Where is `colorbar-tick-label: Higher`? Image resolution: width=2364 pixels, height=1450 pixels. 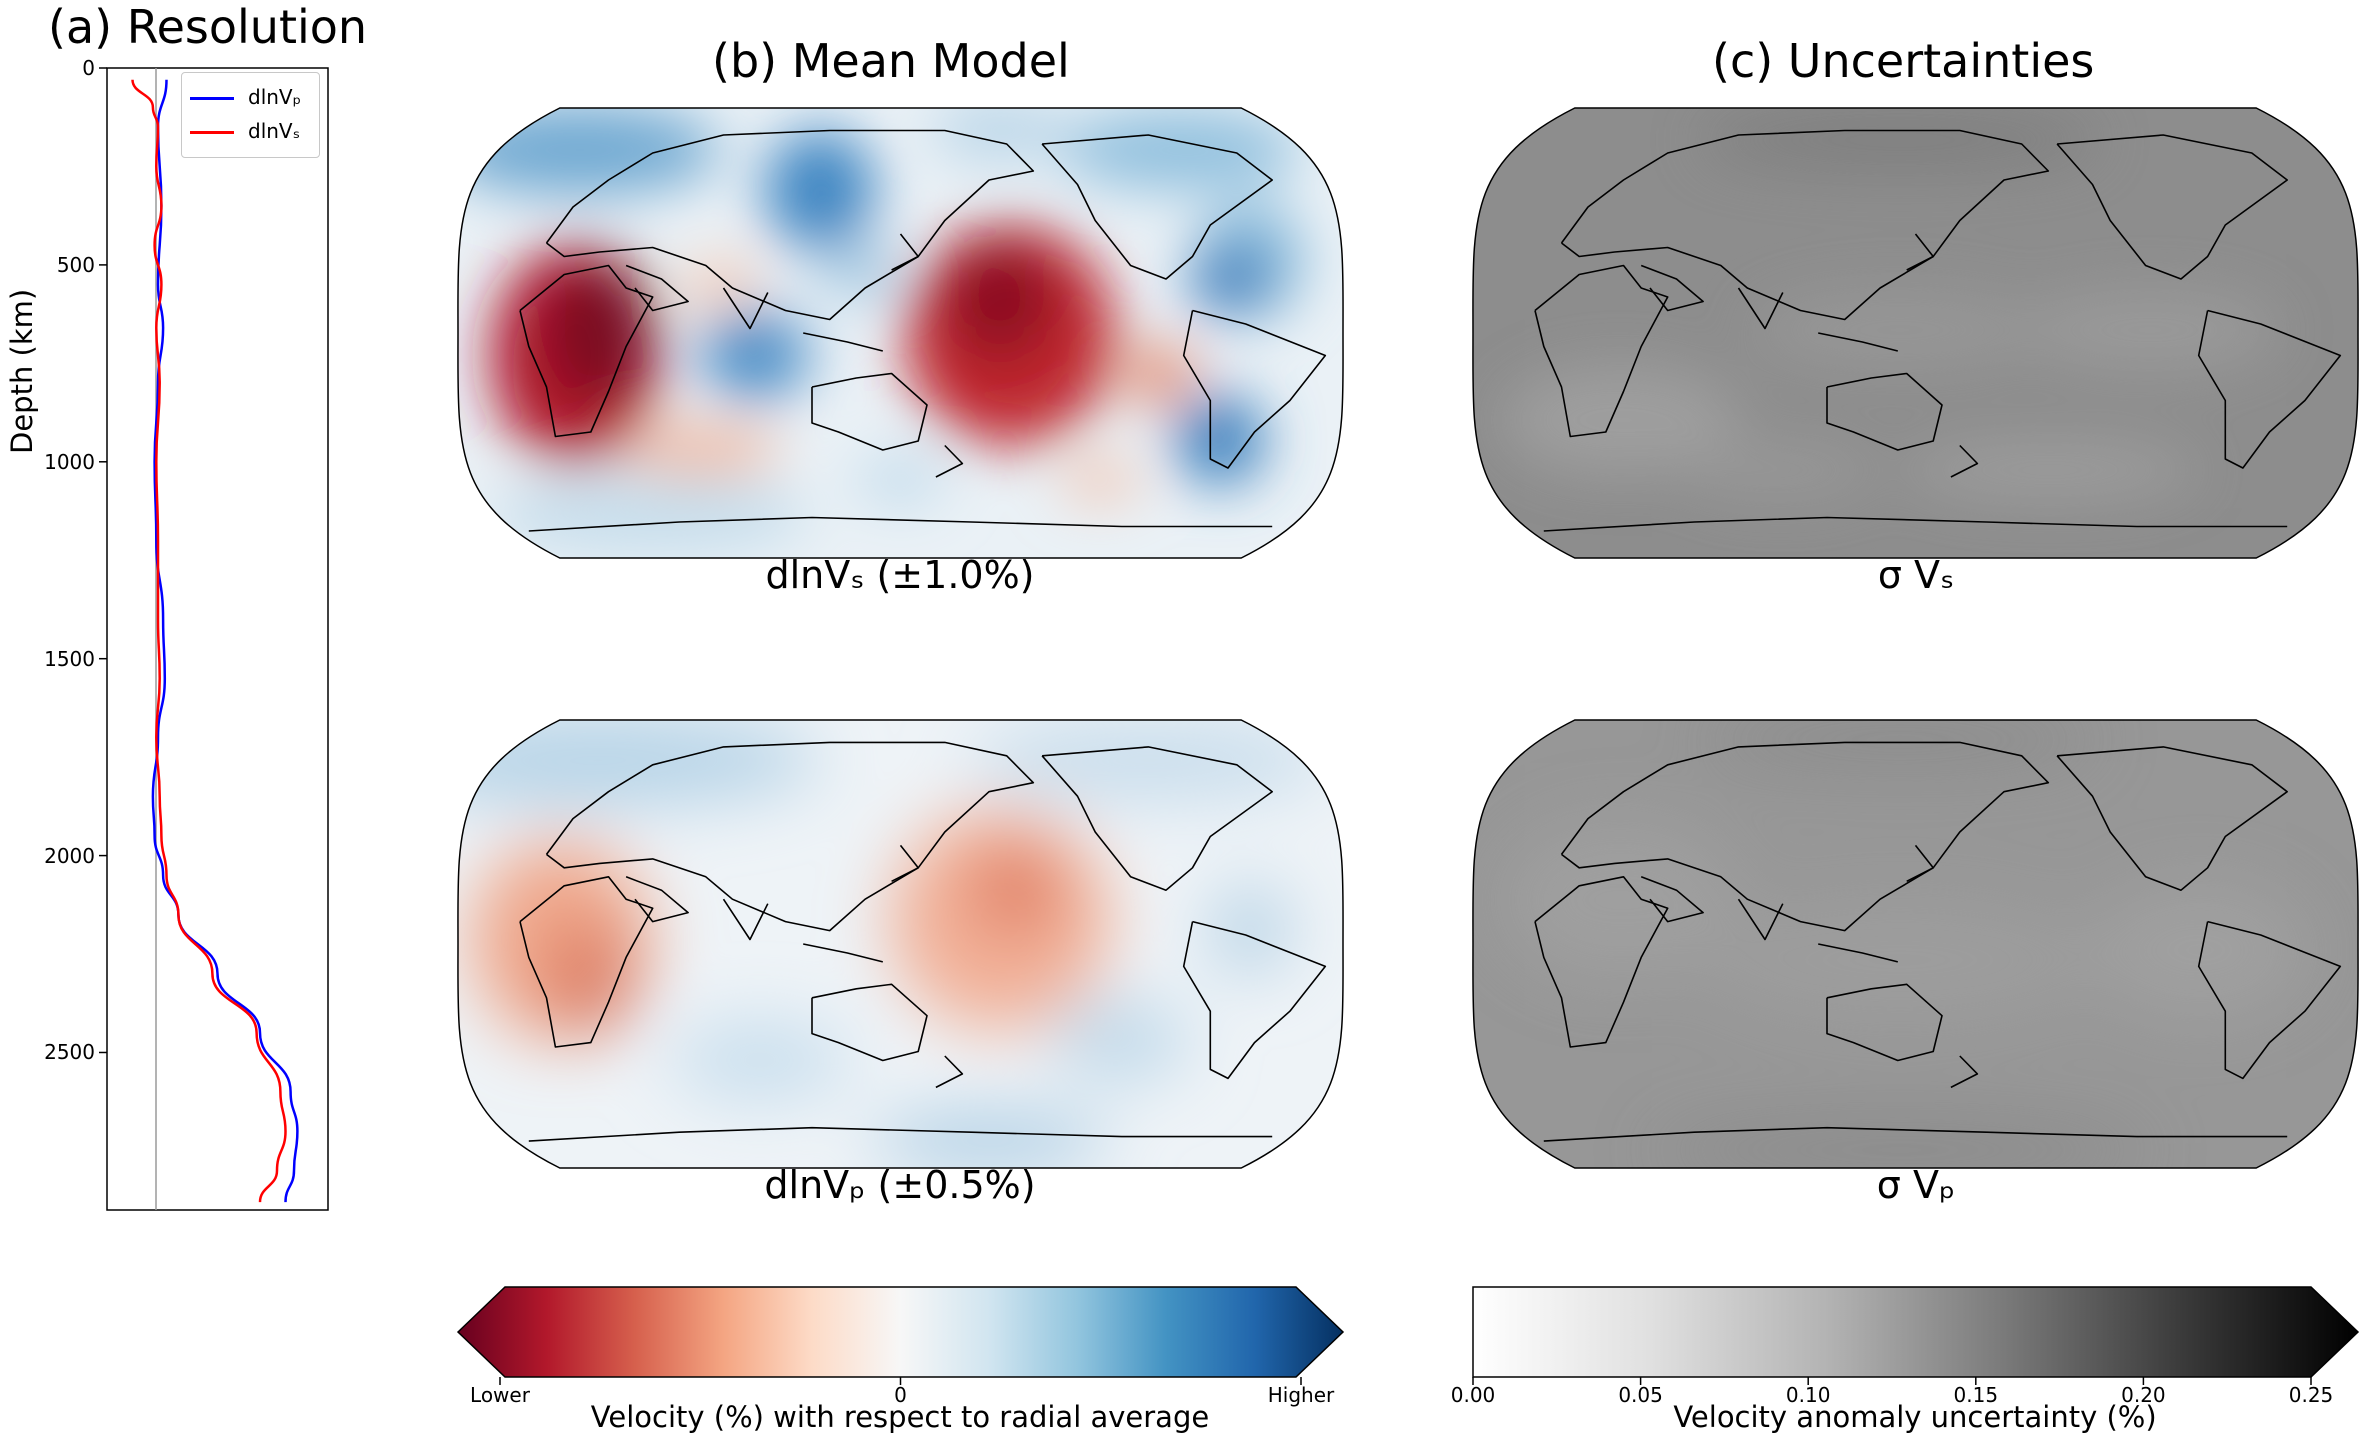
colorbar-tick-label: Higher is located at coordinates (1301, 1395).